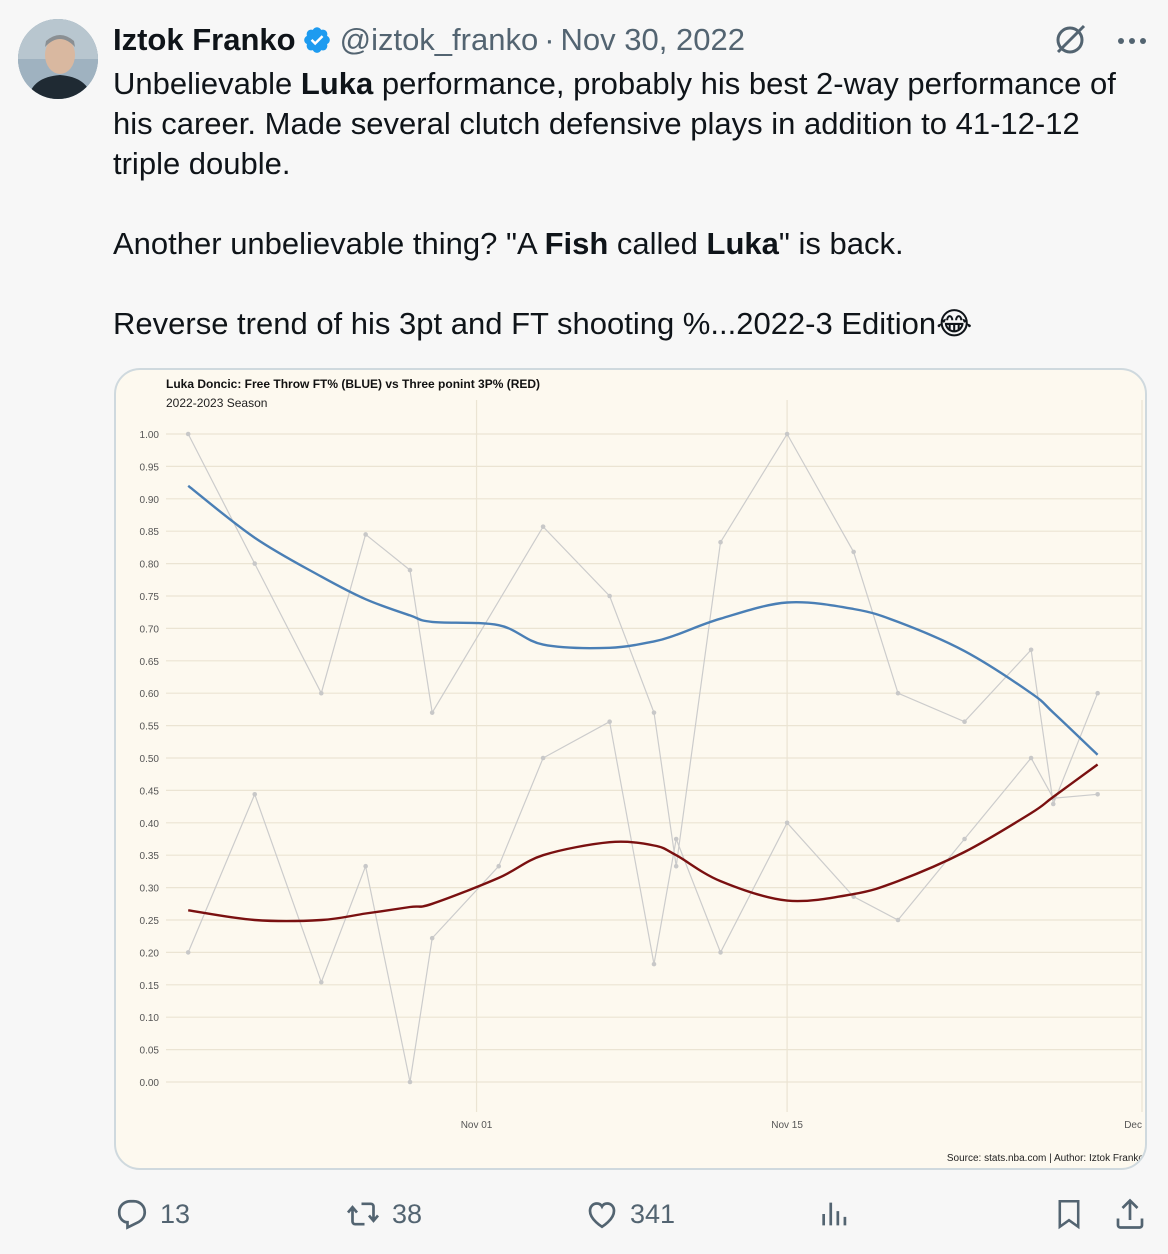 This screenshot has height=1254, width=1168. I want to click on tweet-text-bold: Fish, so click(576, 243).